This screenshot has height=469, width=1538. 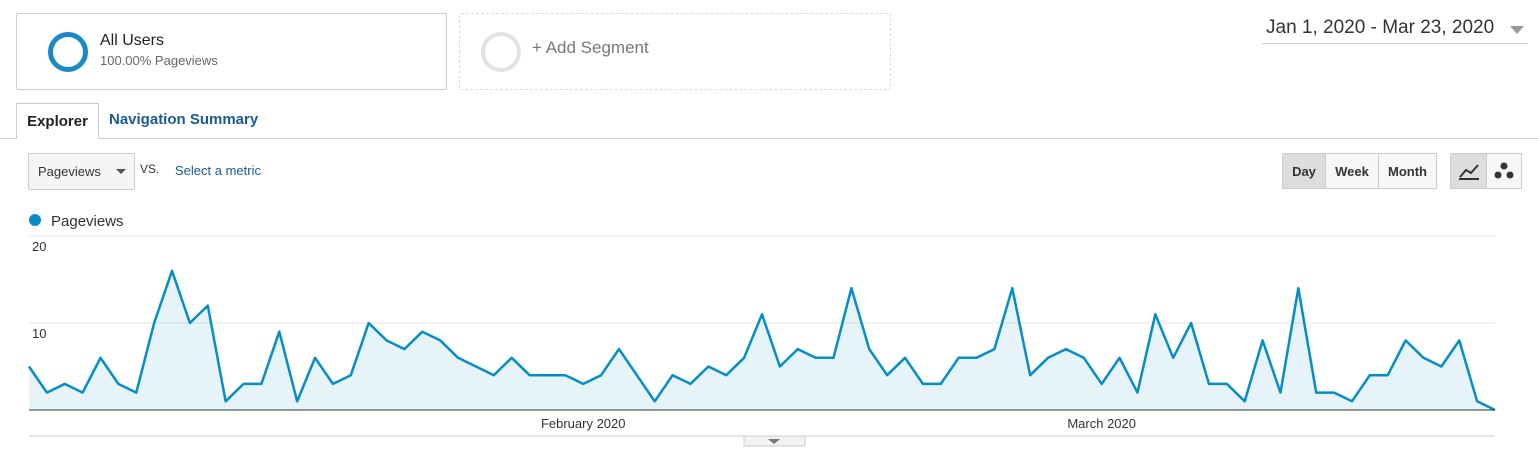 I want to click on motion-chart-toggle, so click(x=1504, y=171).